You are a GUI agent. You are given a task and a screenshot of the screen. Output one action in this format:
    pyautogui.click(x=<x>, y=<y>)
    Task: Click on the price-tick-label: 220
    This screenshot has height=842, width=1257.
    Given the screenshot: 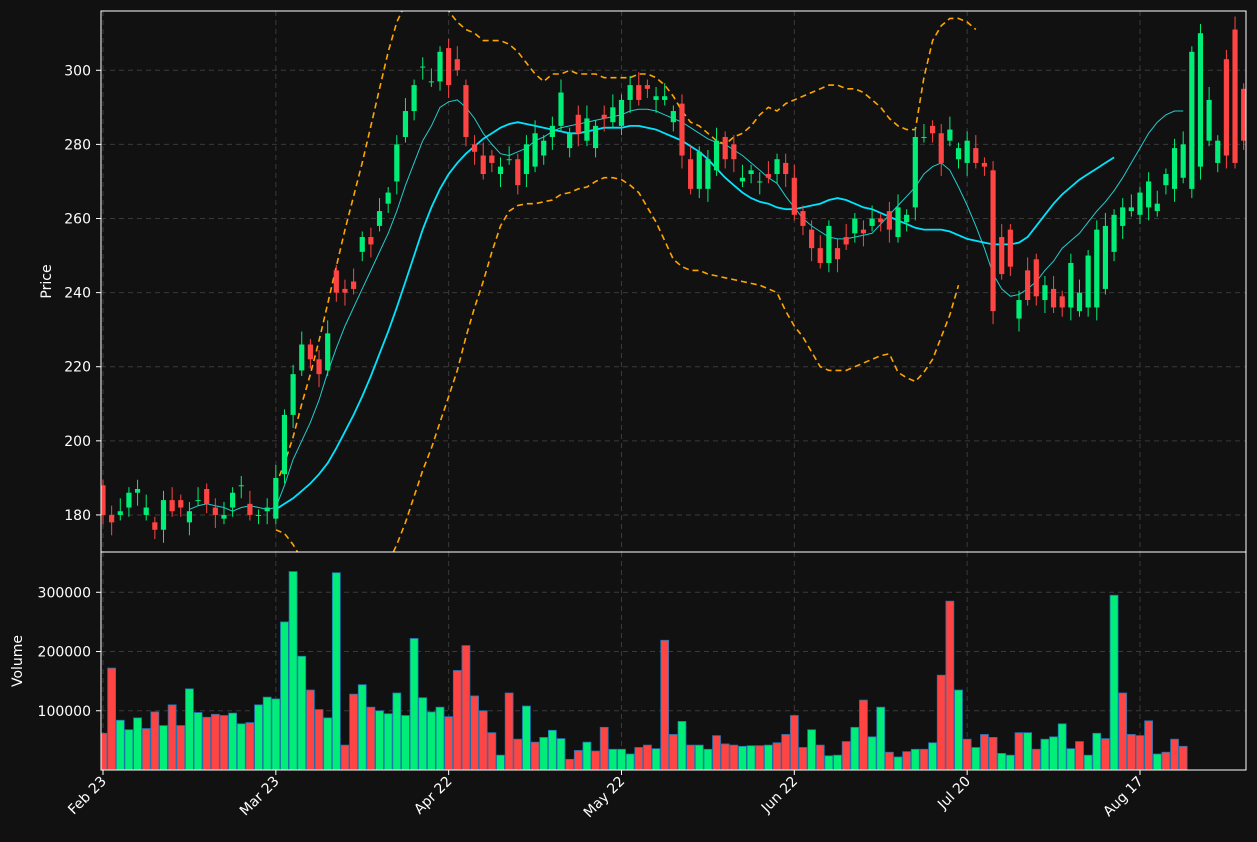 What is the action you would take?
    pyautogui.click(x=77, y=368)
    